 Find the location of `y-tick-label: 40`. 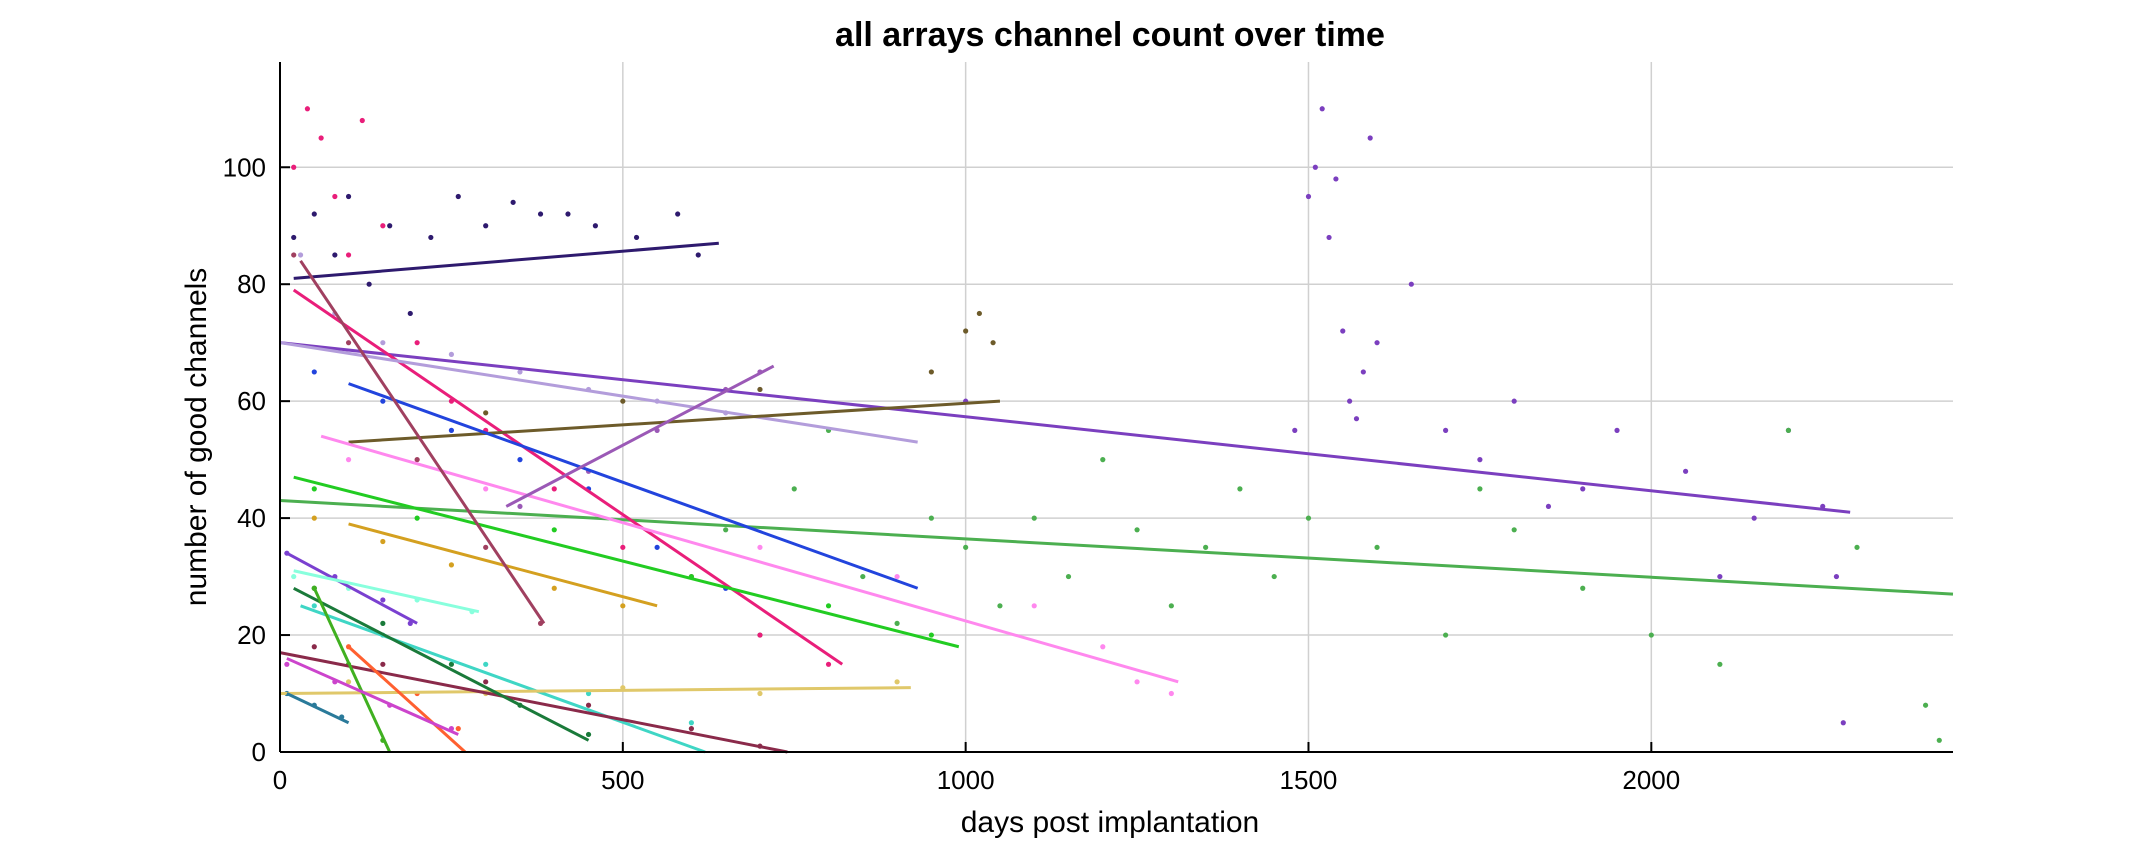

y-tick-label: 40 is located at coordinates (251, 518).